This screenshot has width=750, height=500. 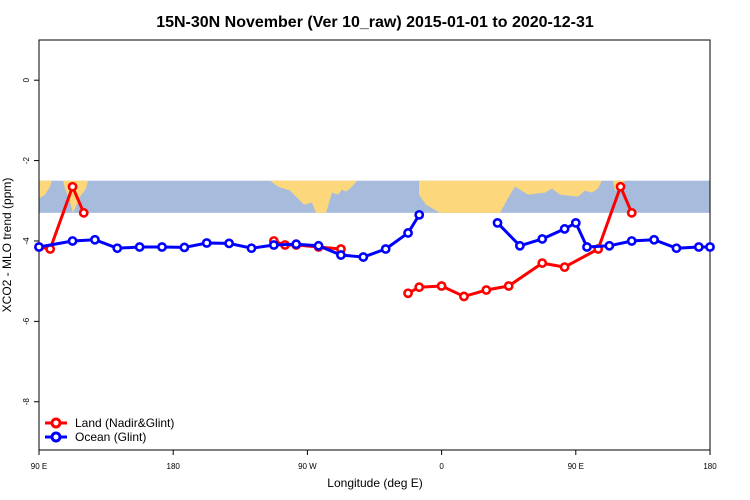 What do you see at coordinates (710, 466) in the screenshot?
I see `x-tick-label-5: 180` at bounding box center [710, 466].